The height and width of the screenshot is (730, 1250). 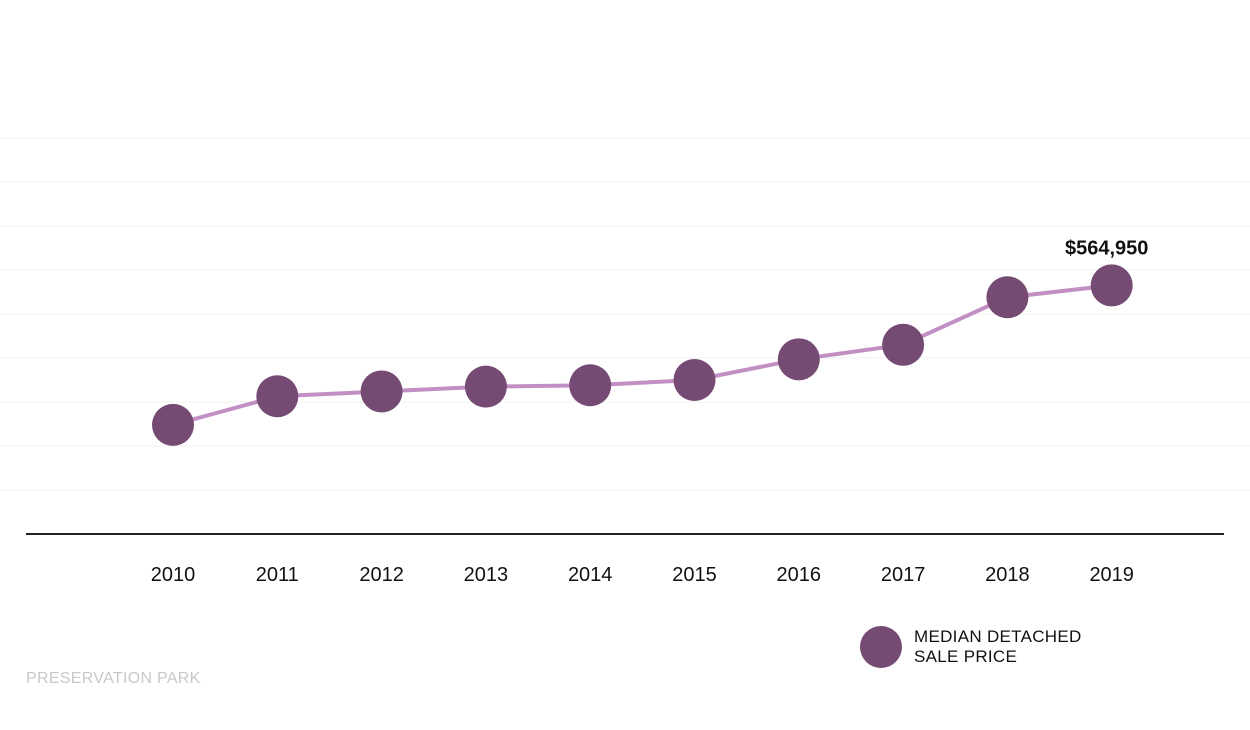 I want to click on x-tick-label-2019: 2019, so click(x=1111, y=575).